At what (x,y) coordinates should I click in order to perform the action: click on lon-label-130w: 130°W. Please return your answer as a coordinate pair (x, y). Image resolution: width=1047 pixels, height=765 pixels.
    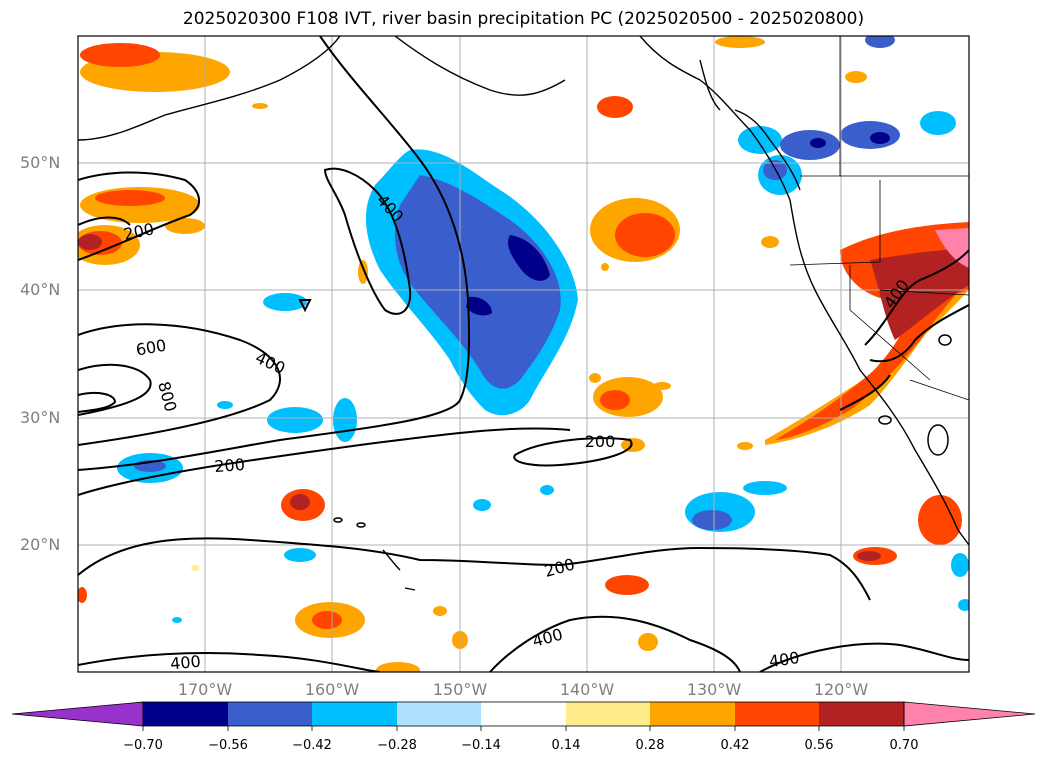
    Looking at the image, I should click on (714, 689).